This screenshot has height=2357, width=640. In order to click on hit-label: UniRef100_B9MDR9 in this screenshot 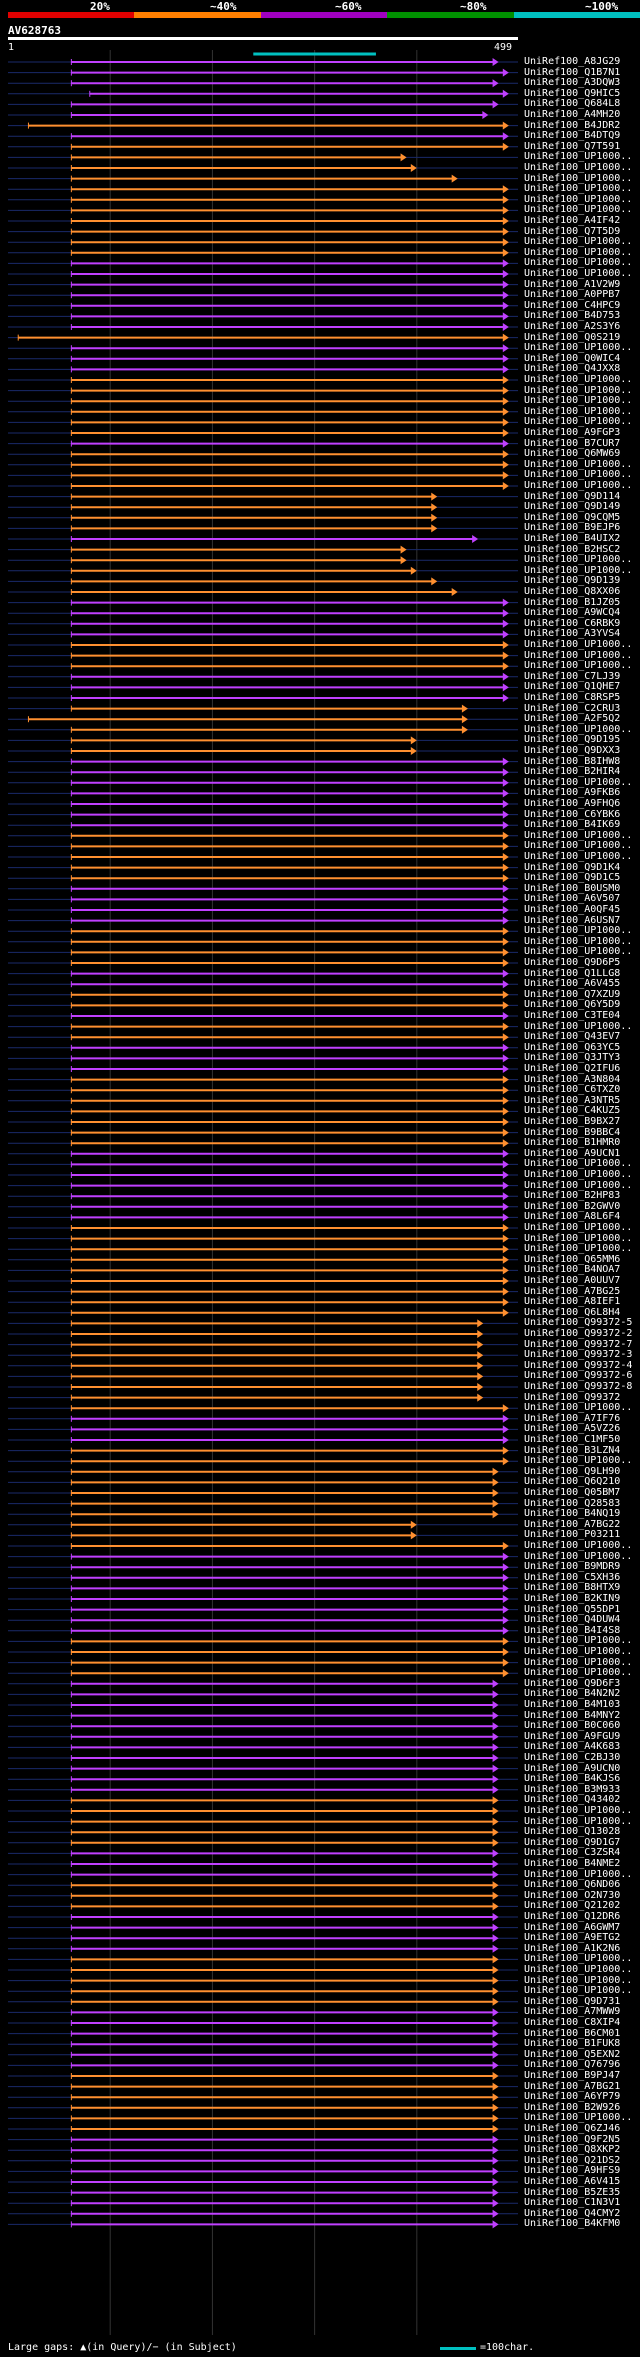, I will do `click(572, 1567)`.